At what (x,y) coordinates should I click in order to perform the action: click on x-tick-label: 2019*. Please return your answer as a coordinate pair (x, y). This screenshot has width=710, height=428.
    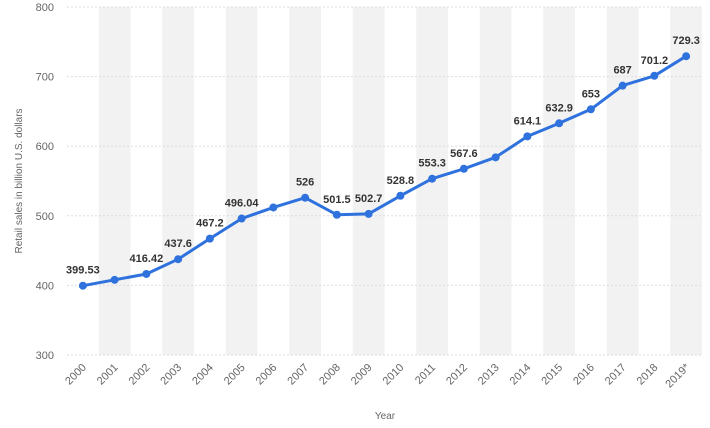
    Looking at the image, I should click on (677, 375).